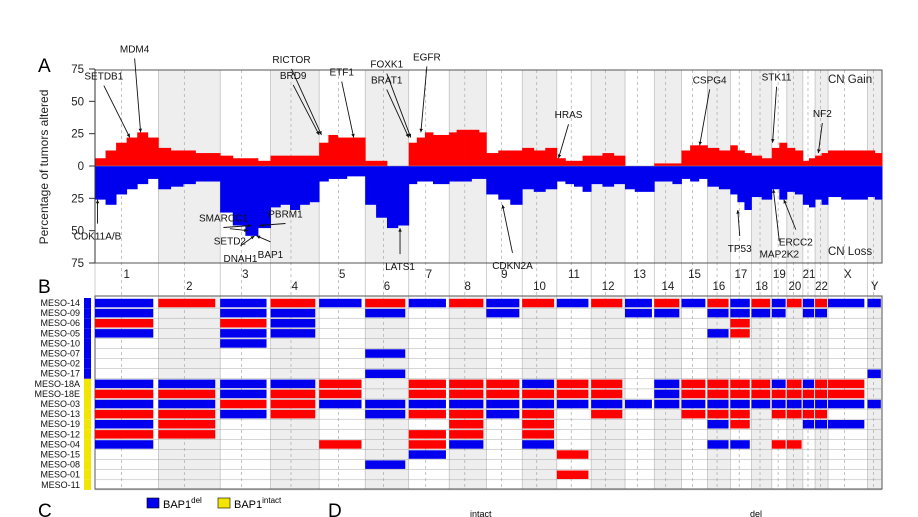  Describe the element at coordinates (138, 95) in the screenshot. I see `gene-arrow-MDM4` at that location.